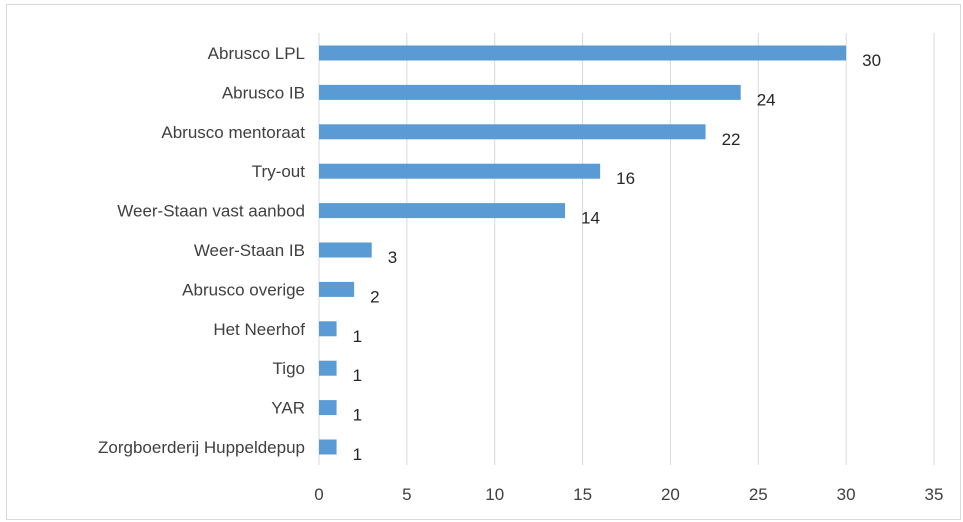 The height and width of the screenshot is (522, 963). What do you see at coordinates (582, 494) in the screenshot?
I see `x-tick-label: 15` at bounding box center [582, 494].